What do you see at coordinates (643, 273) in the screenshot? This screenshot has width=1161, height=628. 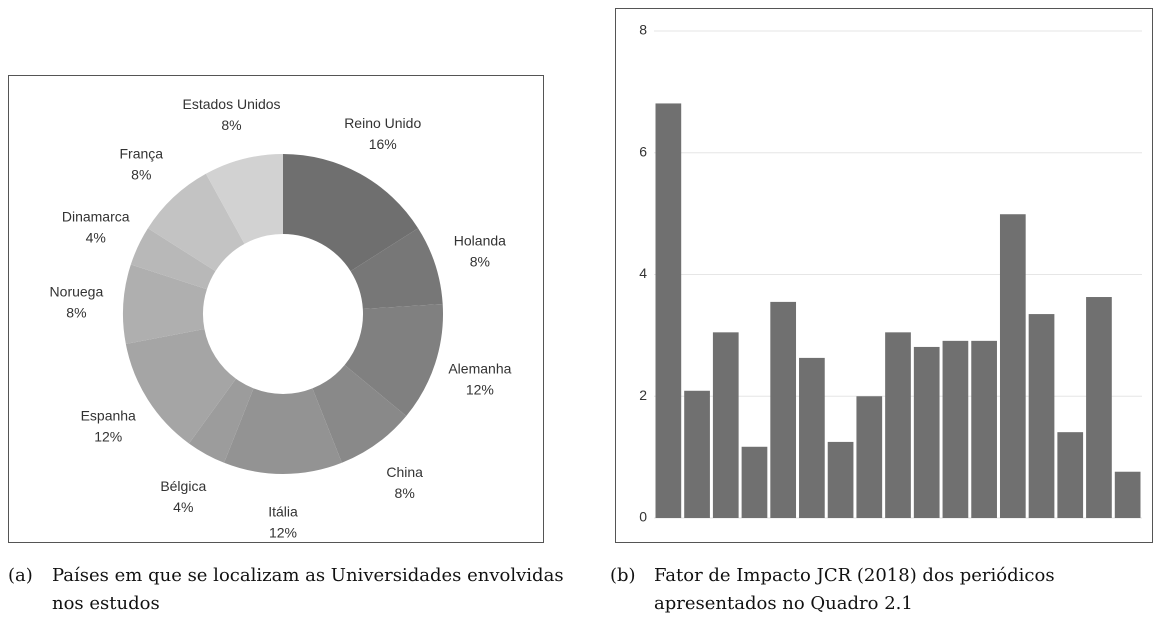 I see `y-tick-label: 4` at bounding box center [643, 273].